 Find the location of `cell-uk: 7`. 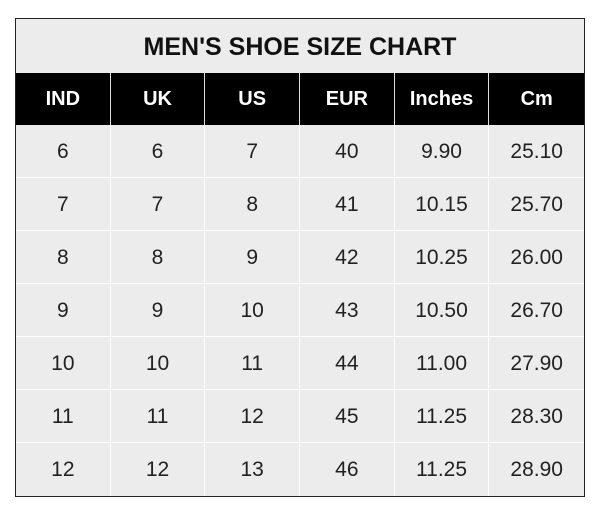

cell-uk: 7 is located at coordinates (158, 204).